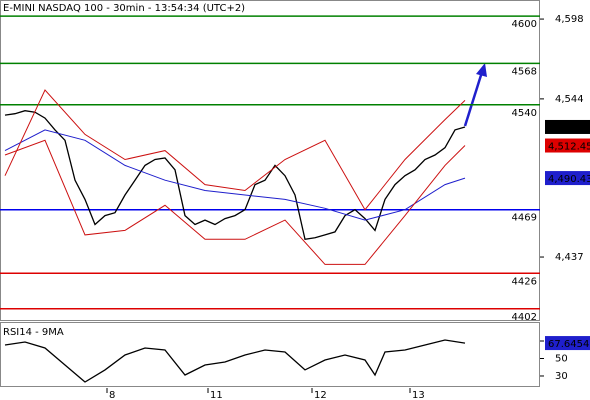 This screenshot has width=590, height=400. I want to click on price-tag-label: 4,490.43, so click(569, 179).